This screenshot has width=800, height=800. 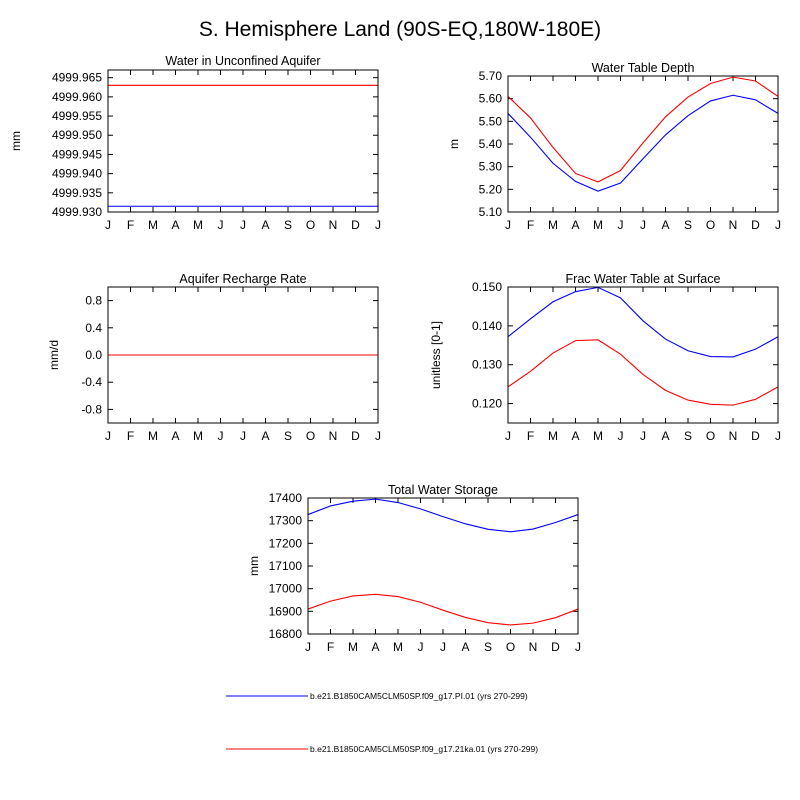 I want to click on y-axis-label: mm, so click(x=254, y=566).